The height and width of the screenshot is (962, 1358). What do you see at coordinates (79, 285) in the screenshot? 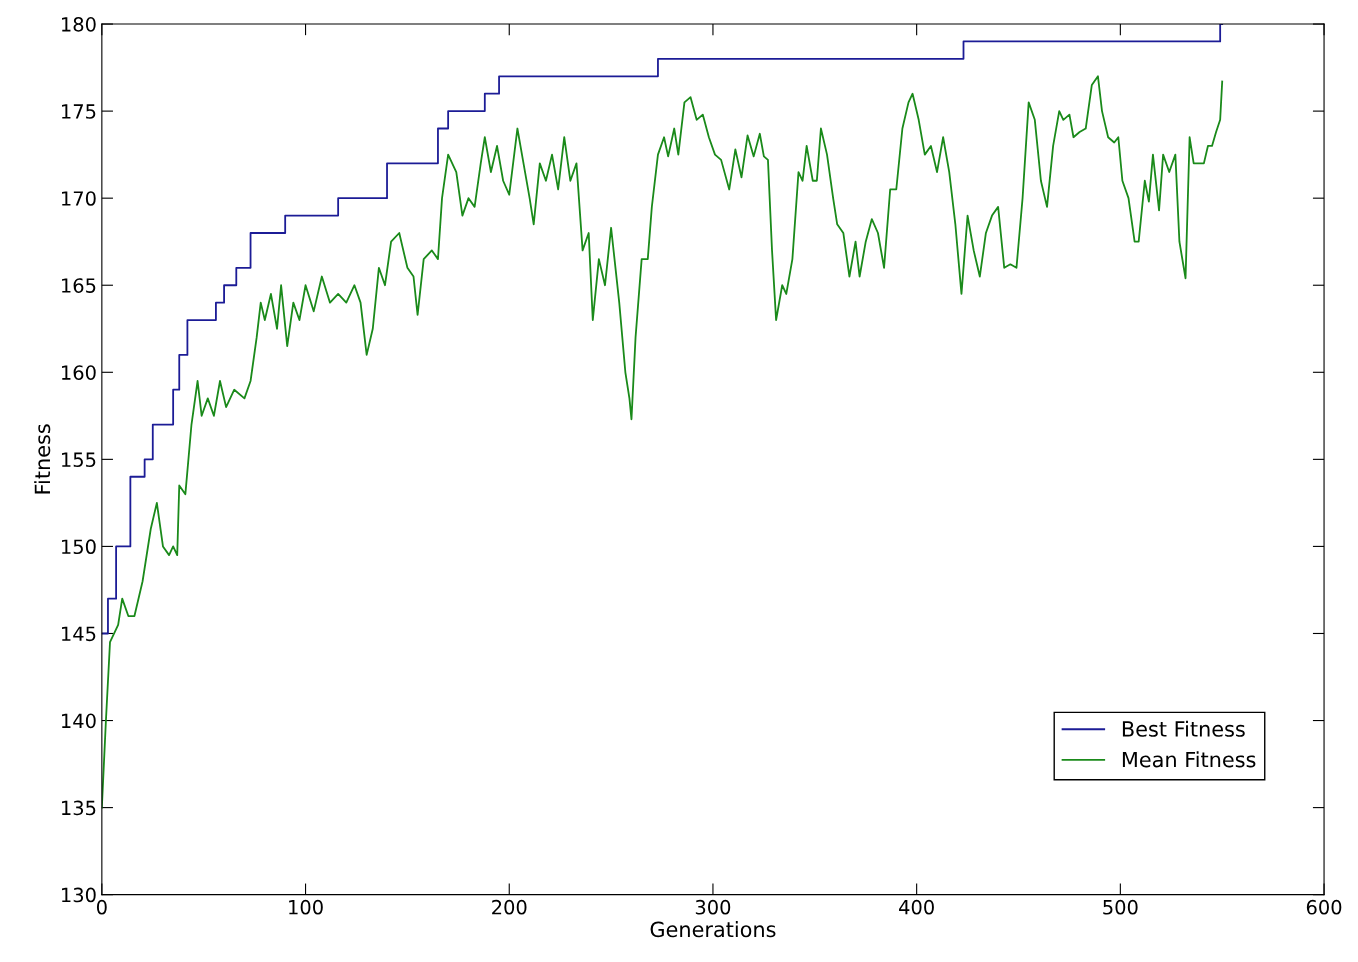
I see `y-tick-label: 165` at bounding box center [79, 285].